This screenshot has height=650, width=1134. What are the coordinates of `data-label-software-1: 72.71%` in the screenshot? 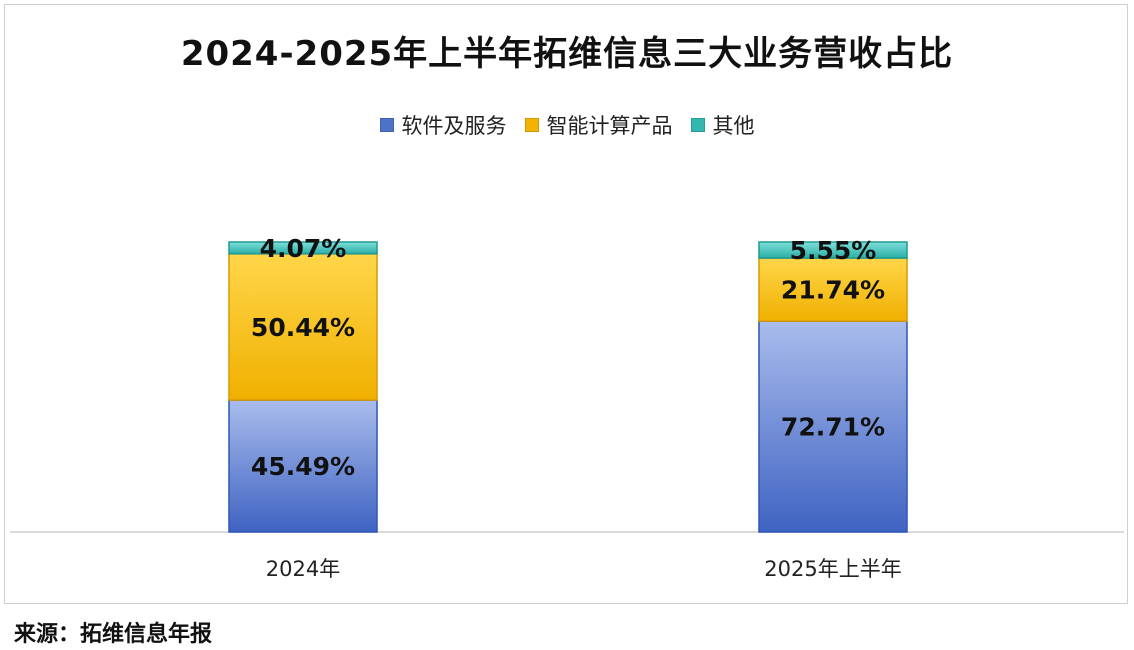 It's located at (833, 427).